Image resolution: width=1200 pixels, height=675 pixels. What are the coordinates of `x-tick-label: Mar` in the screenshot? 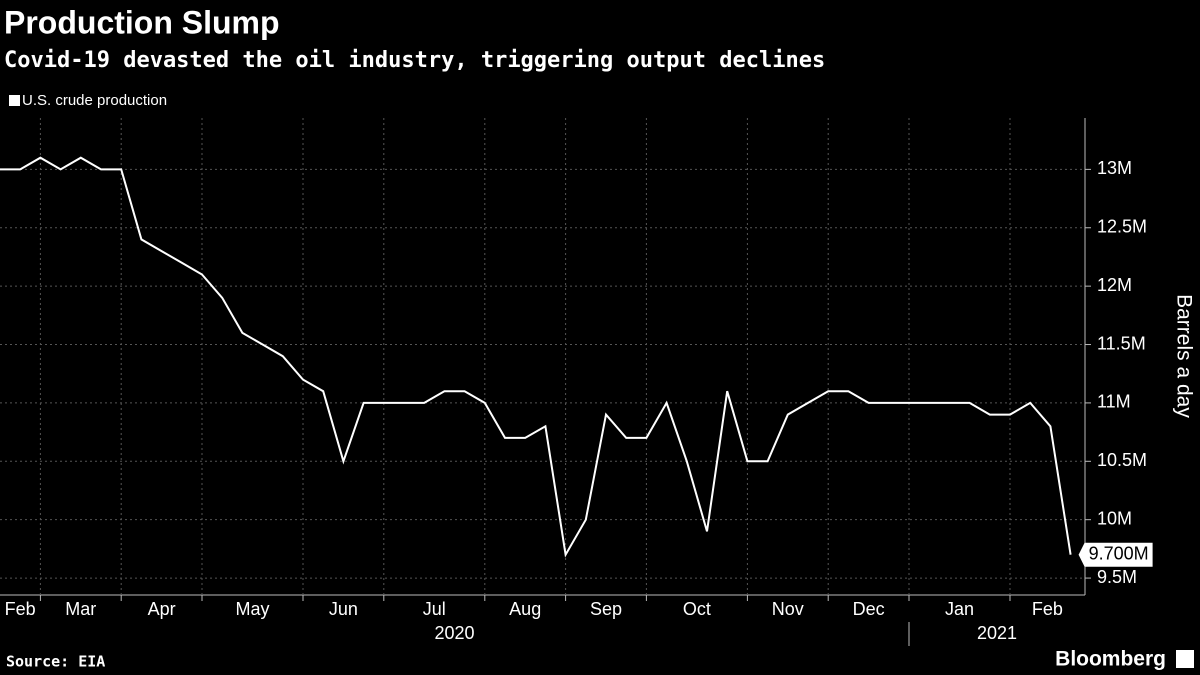 It's located at (80, 609).